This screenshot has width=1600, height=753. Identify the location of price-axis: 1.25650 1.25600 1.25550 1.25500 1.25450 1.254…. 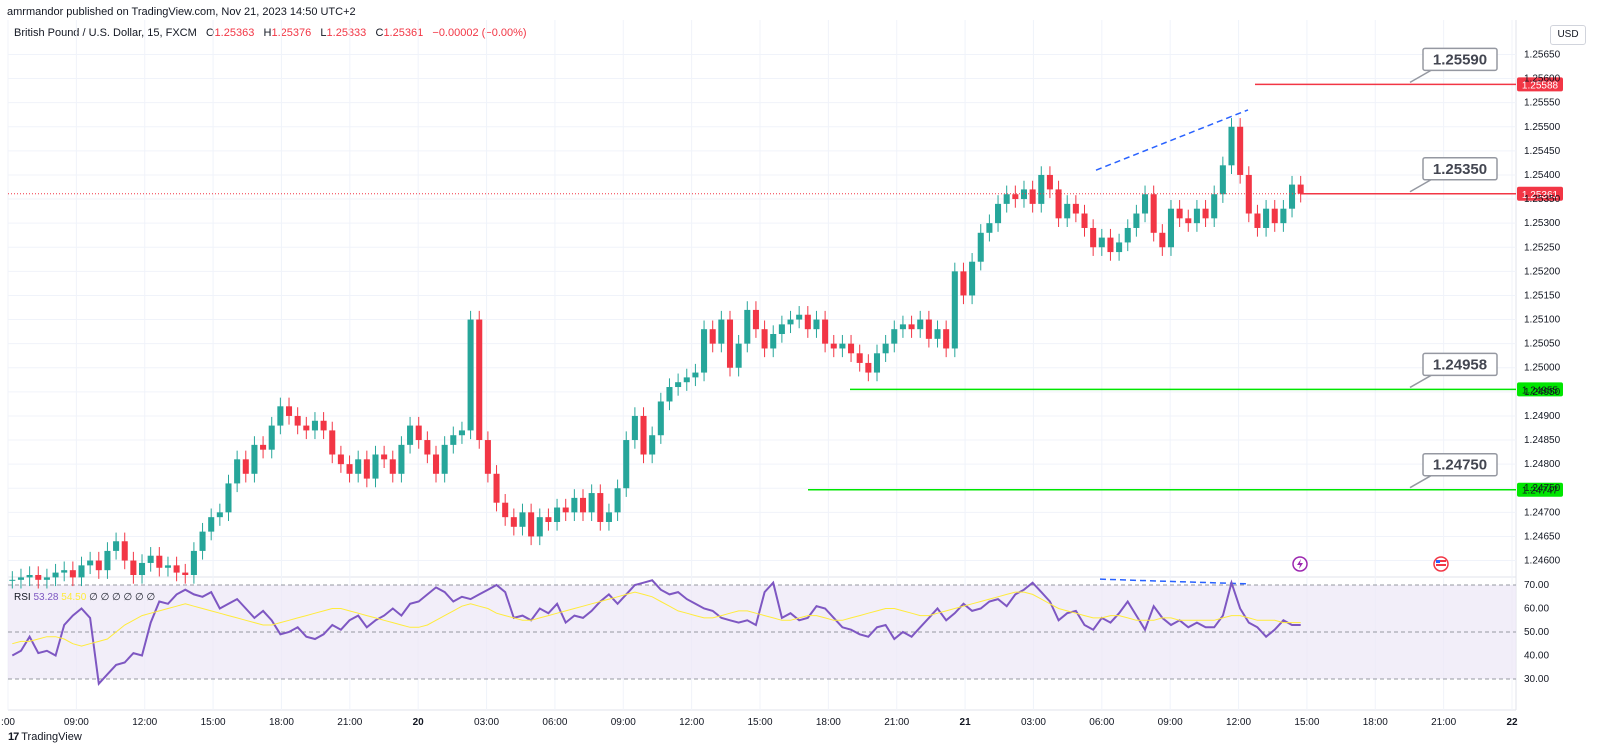
(1542, 307).